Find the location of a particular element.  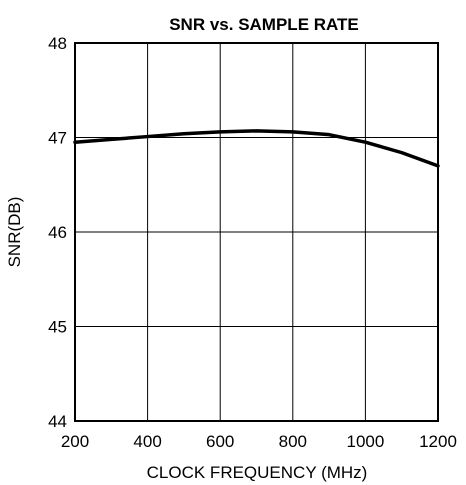

x-tick-label: 1200 is located at coordinates (438, 441).